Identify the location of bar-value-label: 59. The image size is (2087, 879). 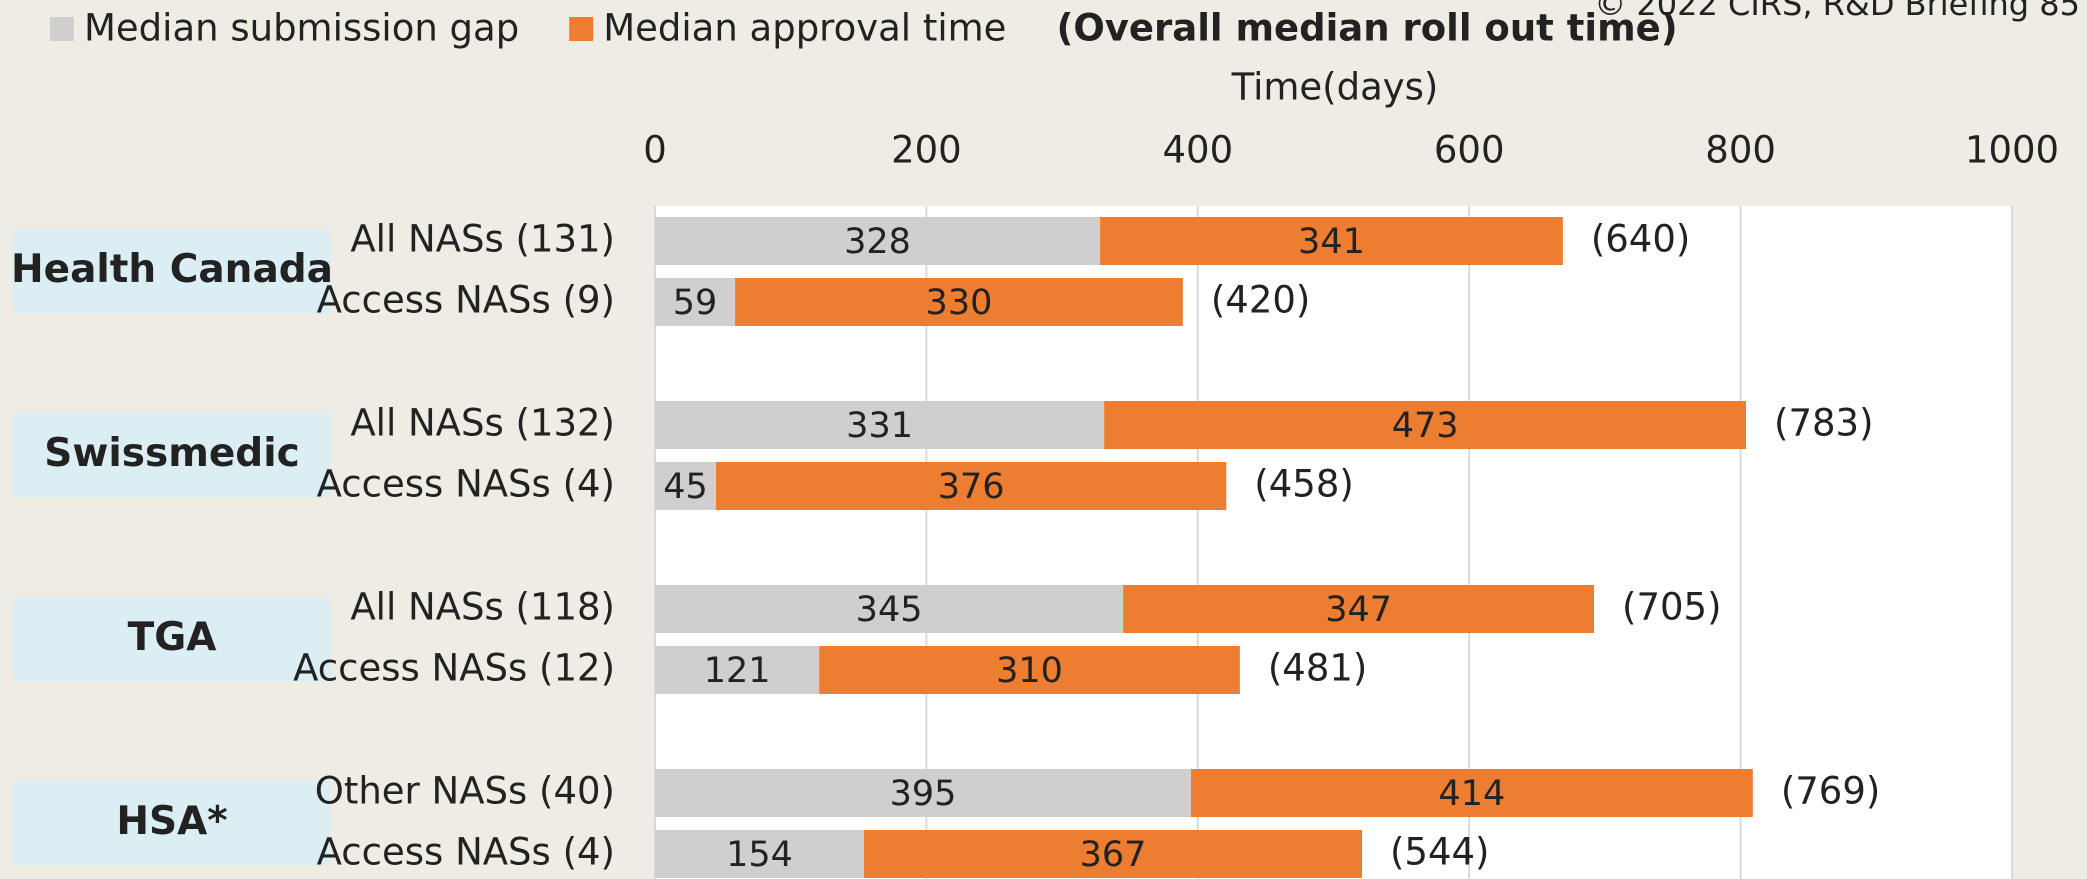
(695, 303).